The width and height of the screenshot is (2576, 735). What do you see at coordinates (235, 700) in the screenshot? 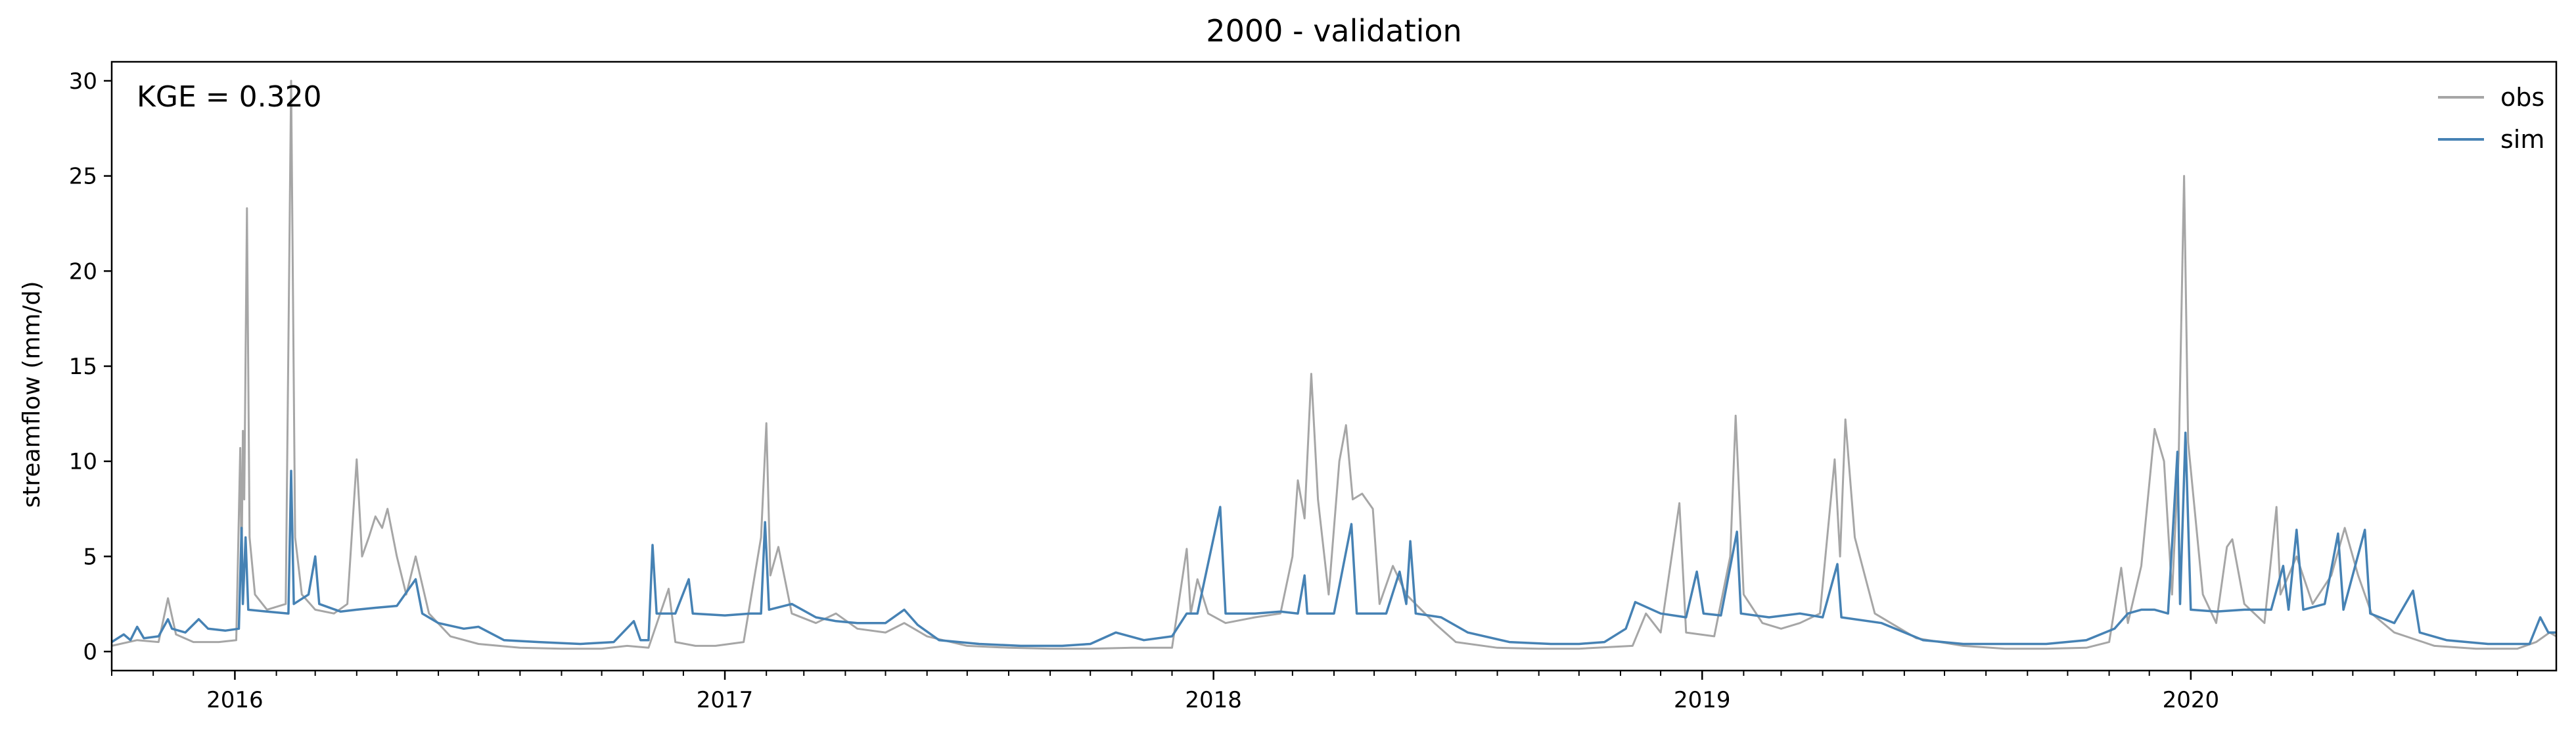
I see `x-tick-label-2016: 2016` at bounding box center [235, 700].